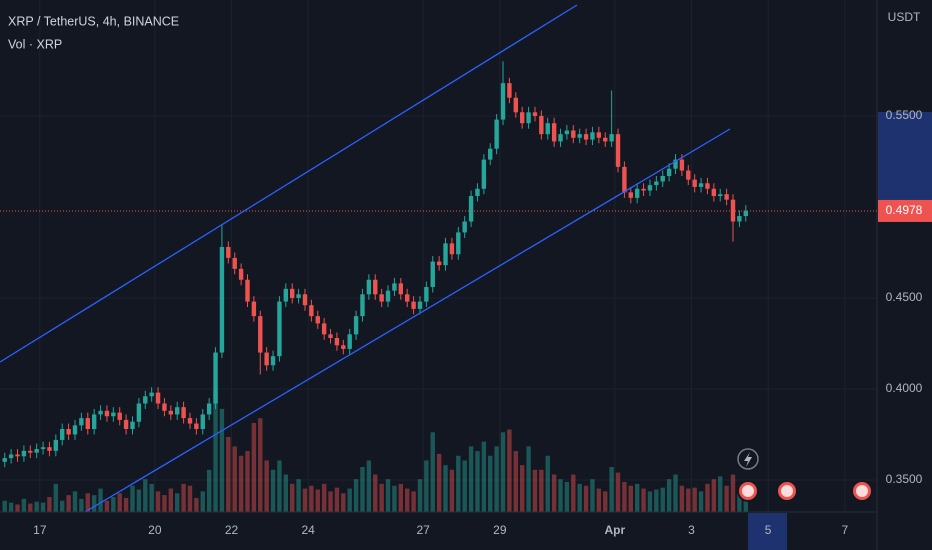 Image resolution: width=932 pixels, height=550 pixels. What do you see at coordinates (805, 475) in the screenshot?
I see `event-icons` at bounding box center [805, 475].